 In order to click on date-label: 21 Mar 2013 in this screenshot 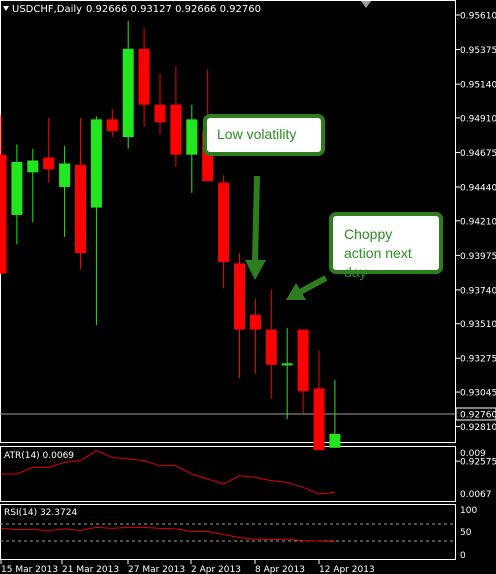, I will do `click(90, 569)`.